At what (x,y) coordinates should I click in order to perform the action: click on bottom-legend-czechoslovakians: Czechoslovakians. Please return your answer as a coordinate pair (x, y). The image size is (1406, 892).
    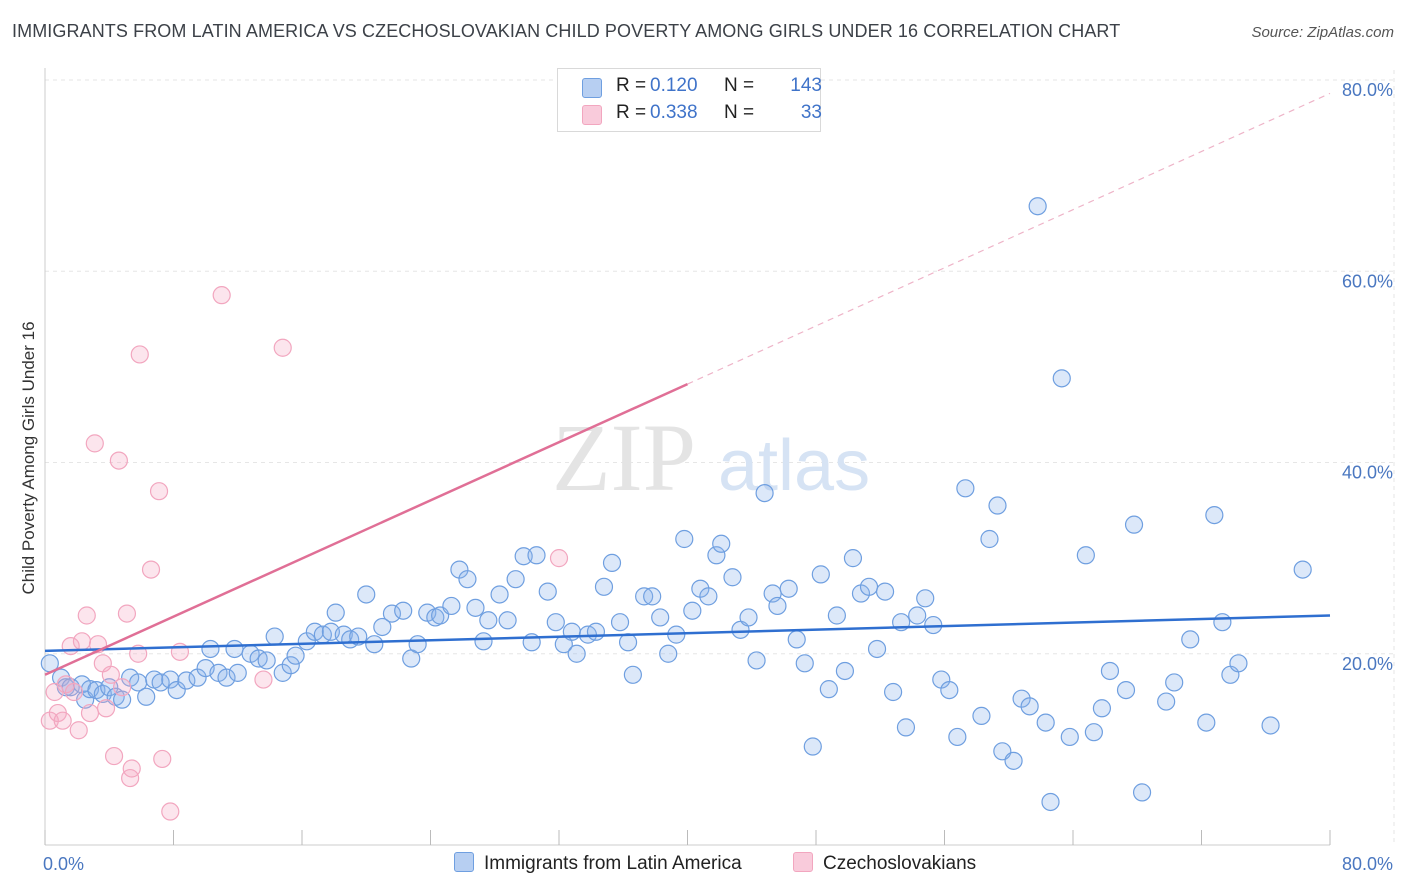
    Looking at the image, I should click on (884, 863).